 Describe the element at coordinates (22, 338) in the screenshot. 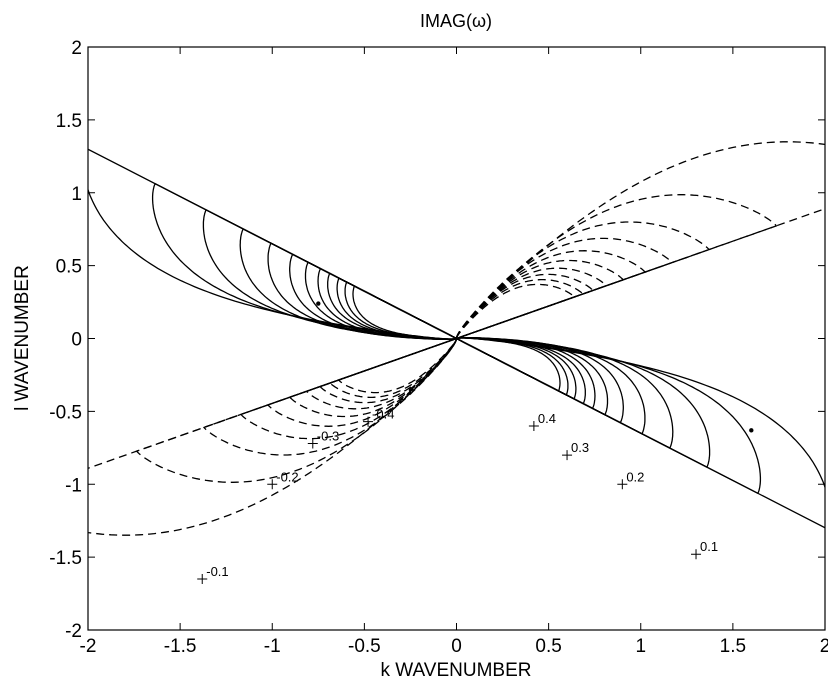

I see `y-axis-label: l WAVENUMBER` at that location.